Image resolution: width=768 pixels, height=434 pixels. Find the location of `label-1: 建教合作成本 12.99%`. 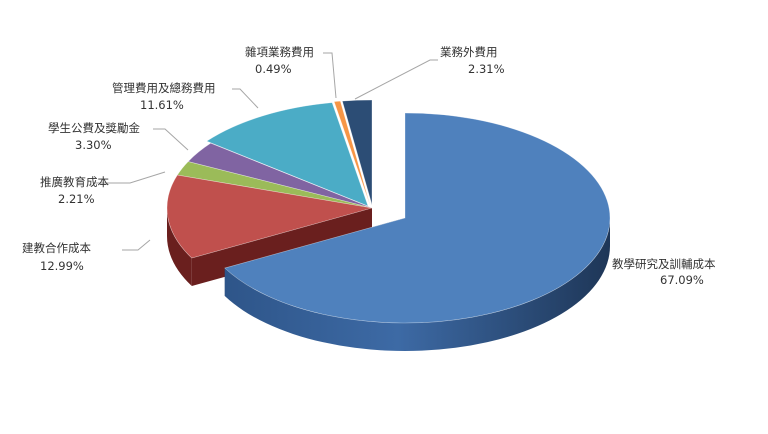

label-1: 建教合作成本 12.99% is located at coordinates (56, 257).